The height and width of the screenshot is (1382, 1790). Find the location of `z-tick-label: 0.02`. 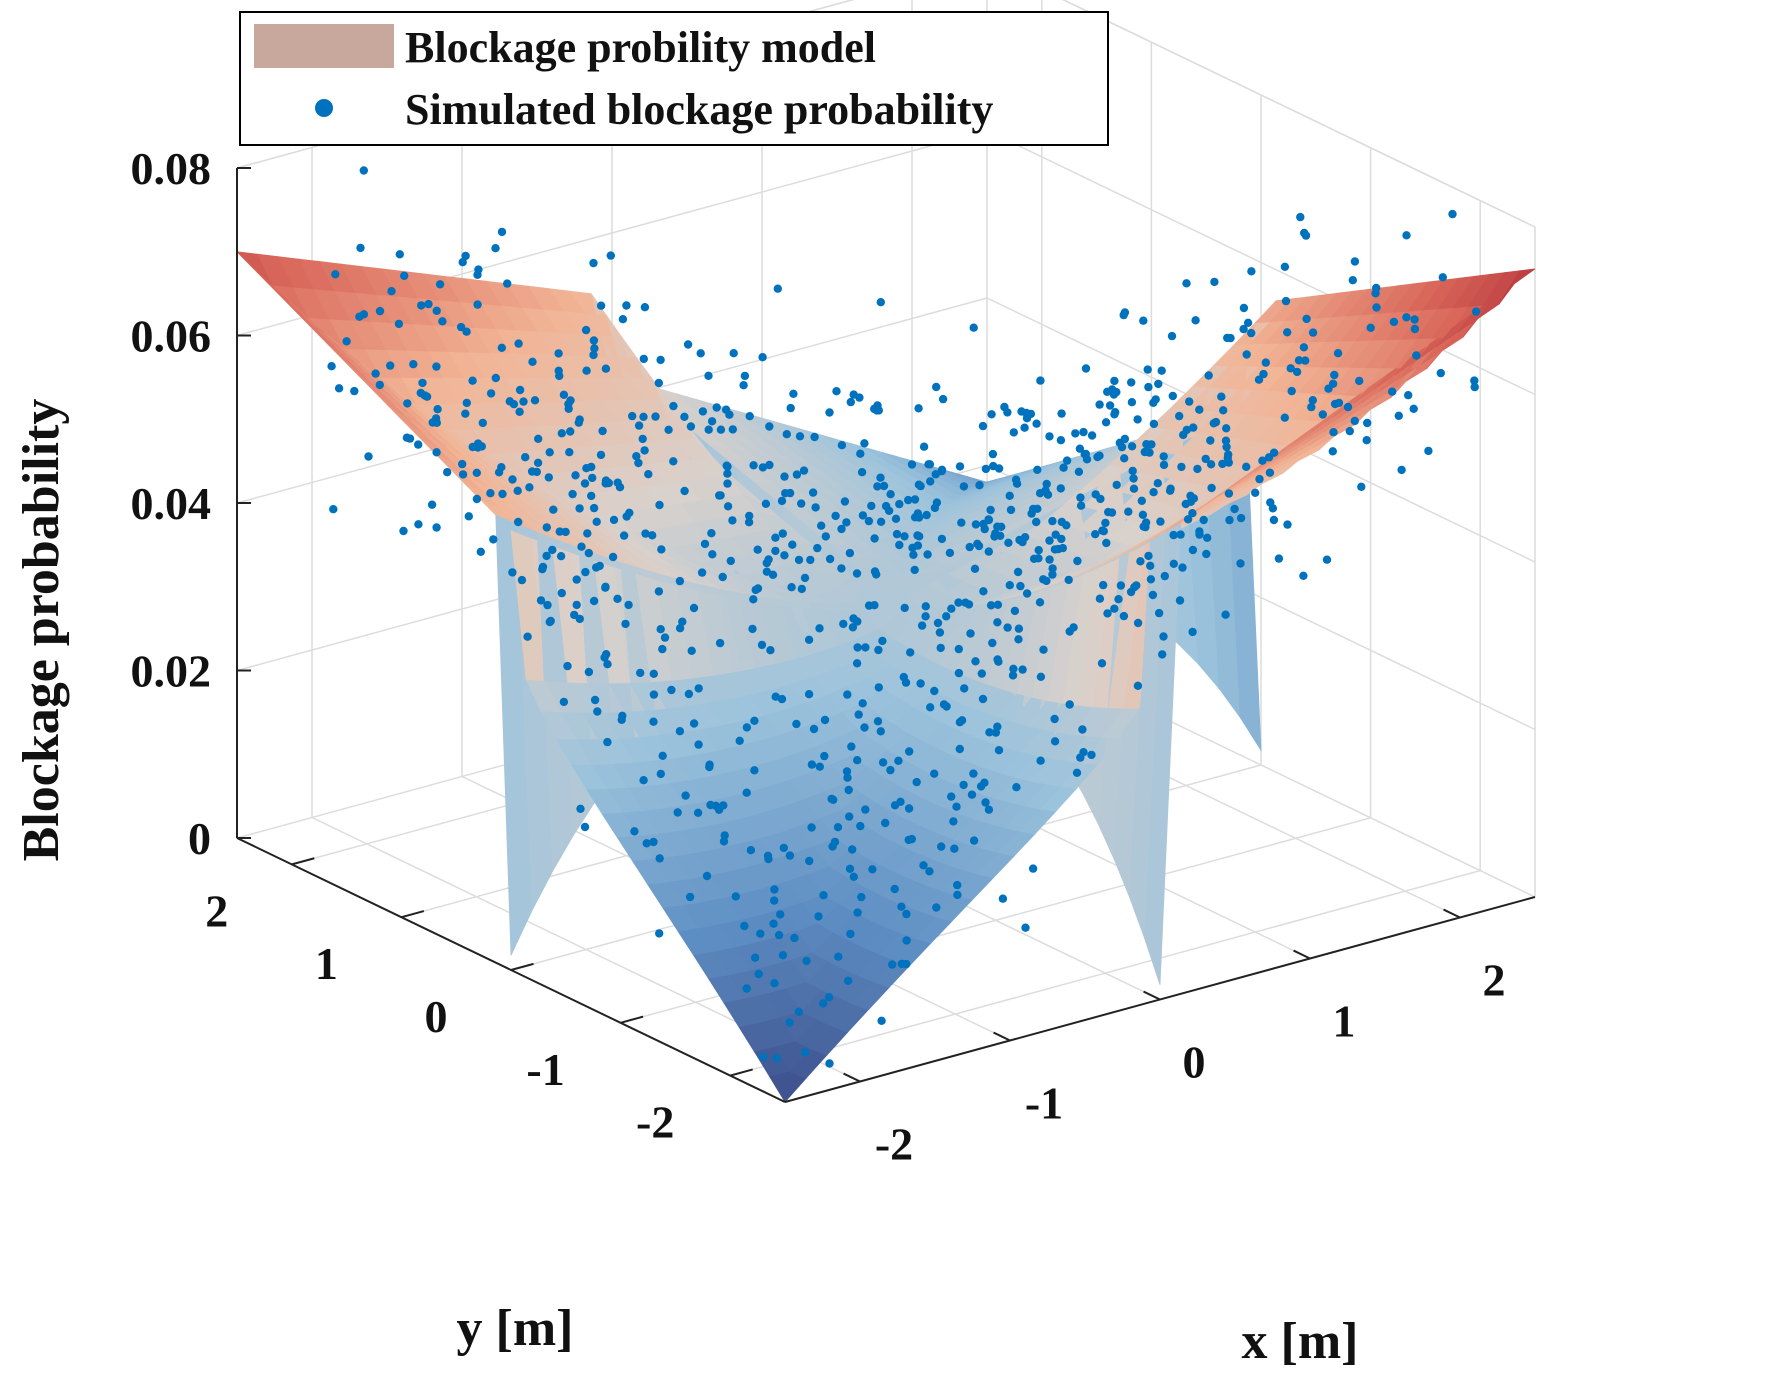

z-tick-label: 0.02 is located at coordinates (171, 671).